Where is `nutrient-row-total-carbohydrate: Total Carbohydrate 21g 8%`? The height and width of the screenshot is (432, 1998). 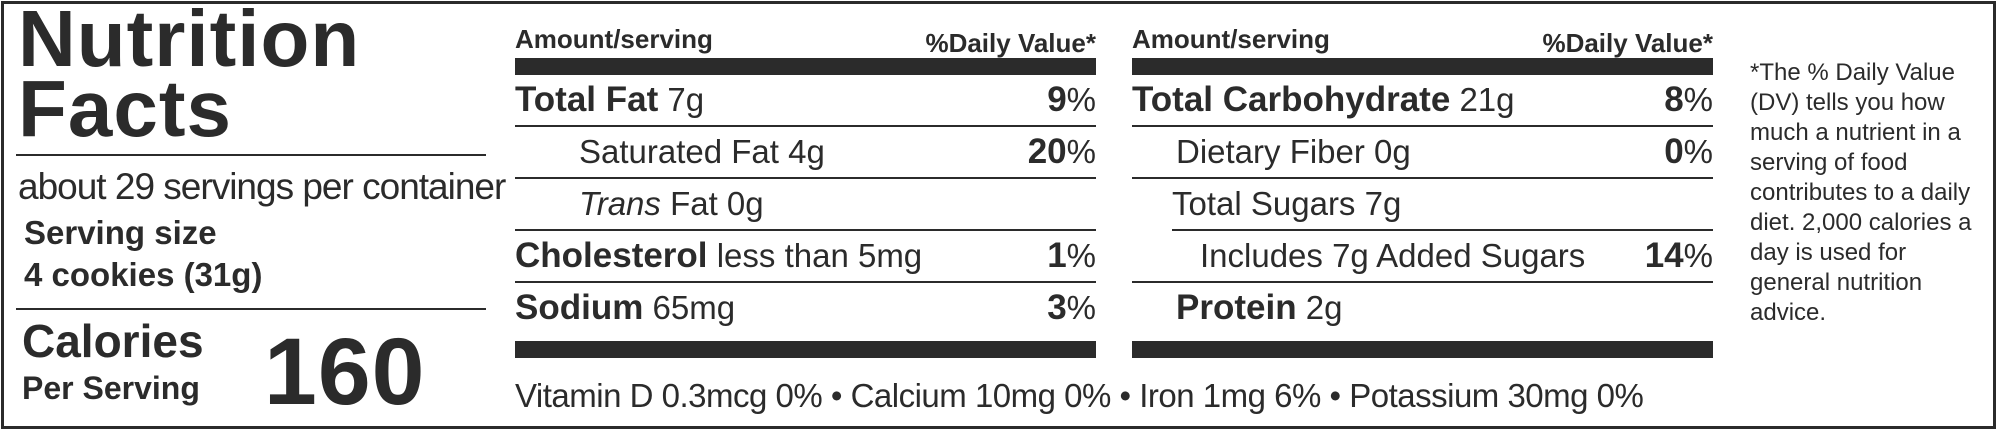 nutrient-row-total-carbohydrate: Total Carbohydrate 21g 8% is located at coordinates (1422, 100).